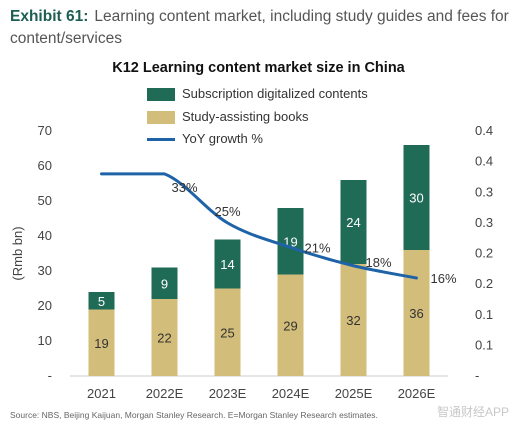 This screenshot has width=517, height=429. What do you see at coordinates (275, 93) in the screenshot?
I see `legend-label-subscription: Subscription digitalized contents` at bounding box center [275, 93].